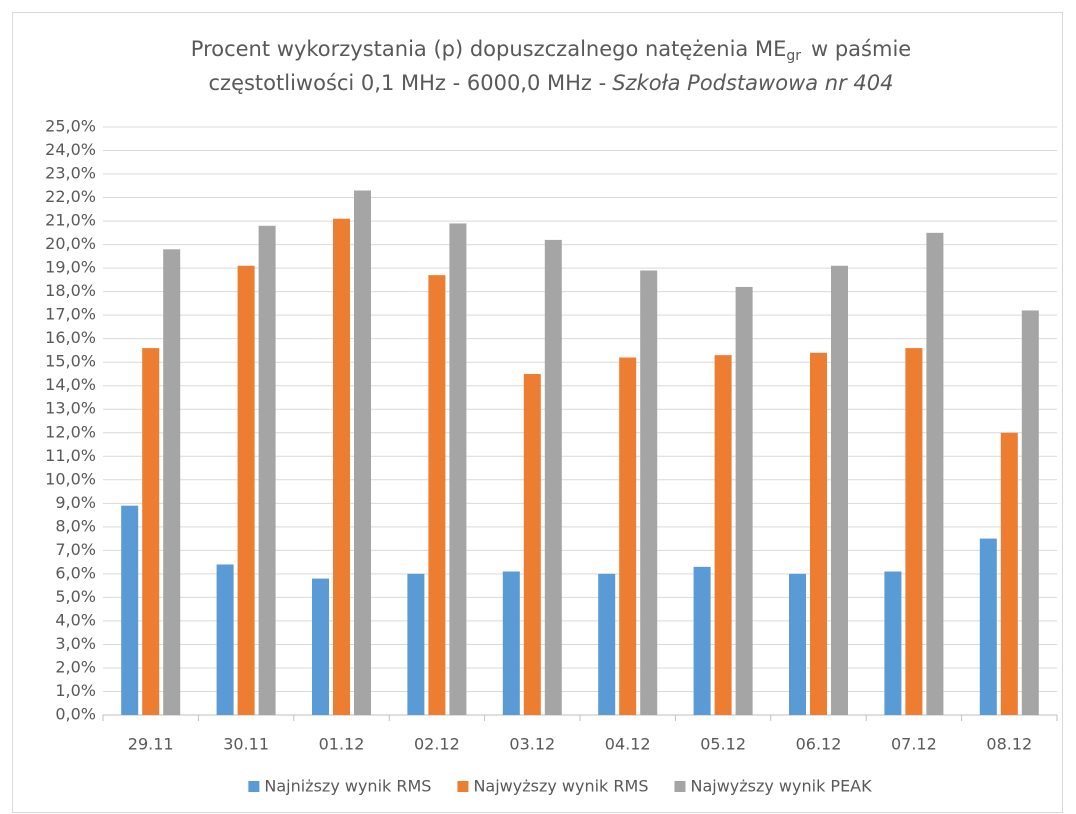 This screenshot has width=1076, height=814. What do you see at coordinates (532, 744) in the screenshot?
I see `x-tick-label: 03.12` at bounding box center [532, 744].